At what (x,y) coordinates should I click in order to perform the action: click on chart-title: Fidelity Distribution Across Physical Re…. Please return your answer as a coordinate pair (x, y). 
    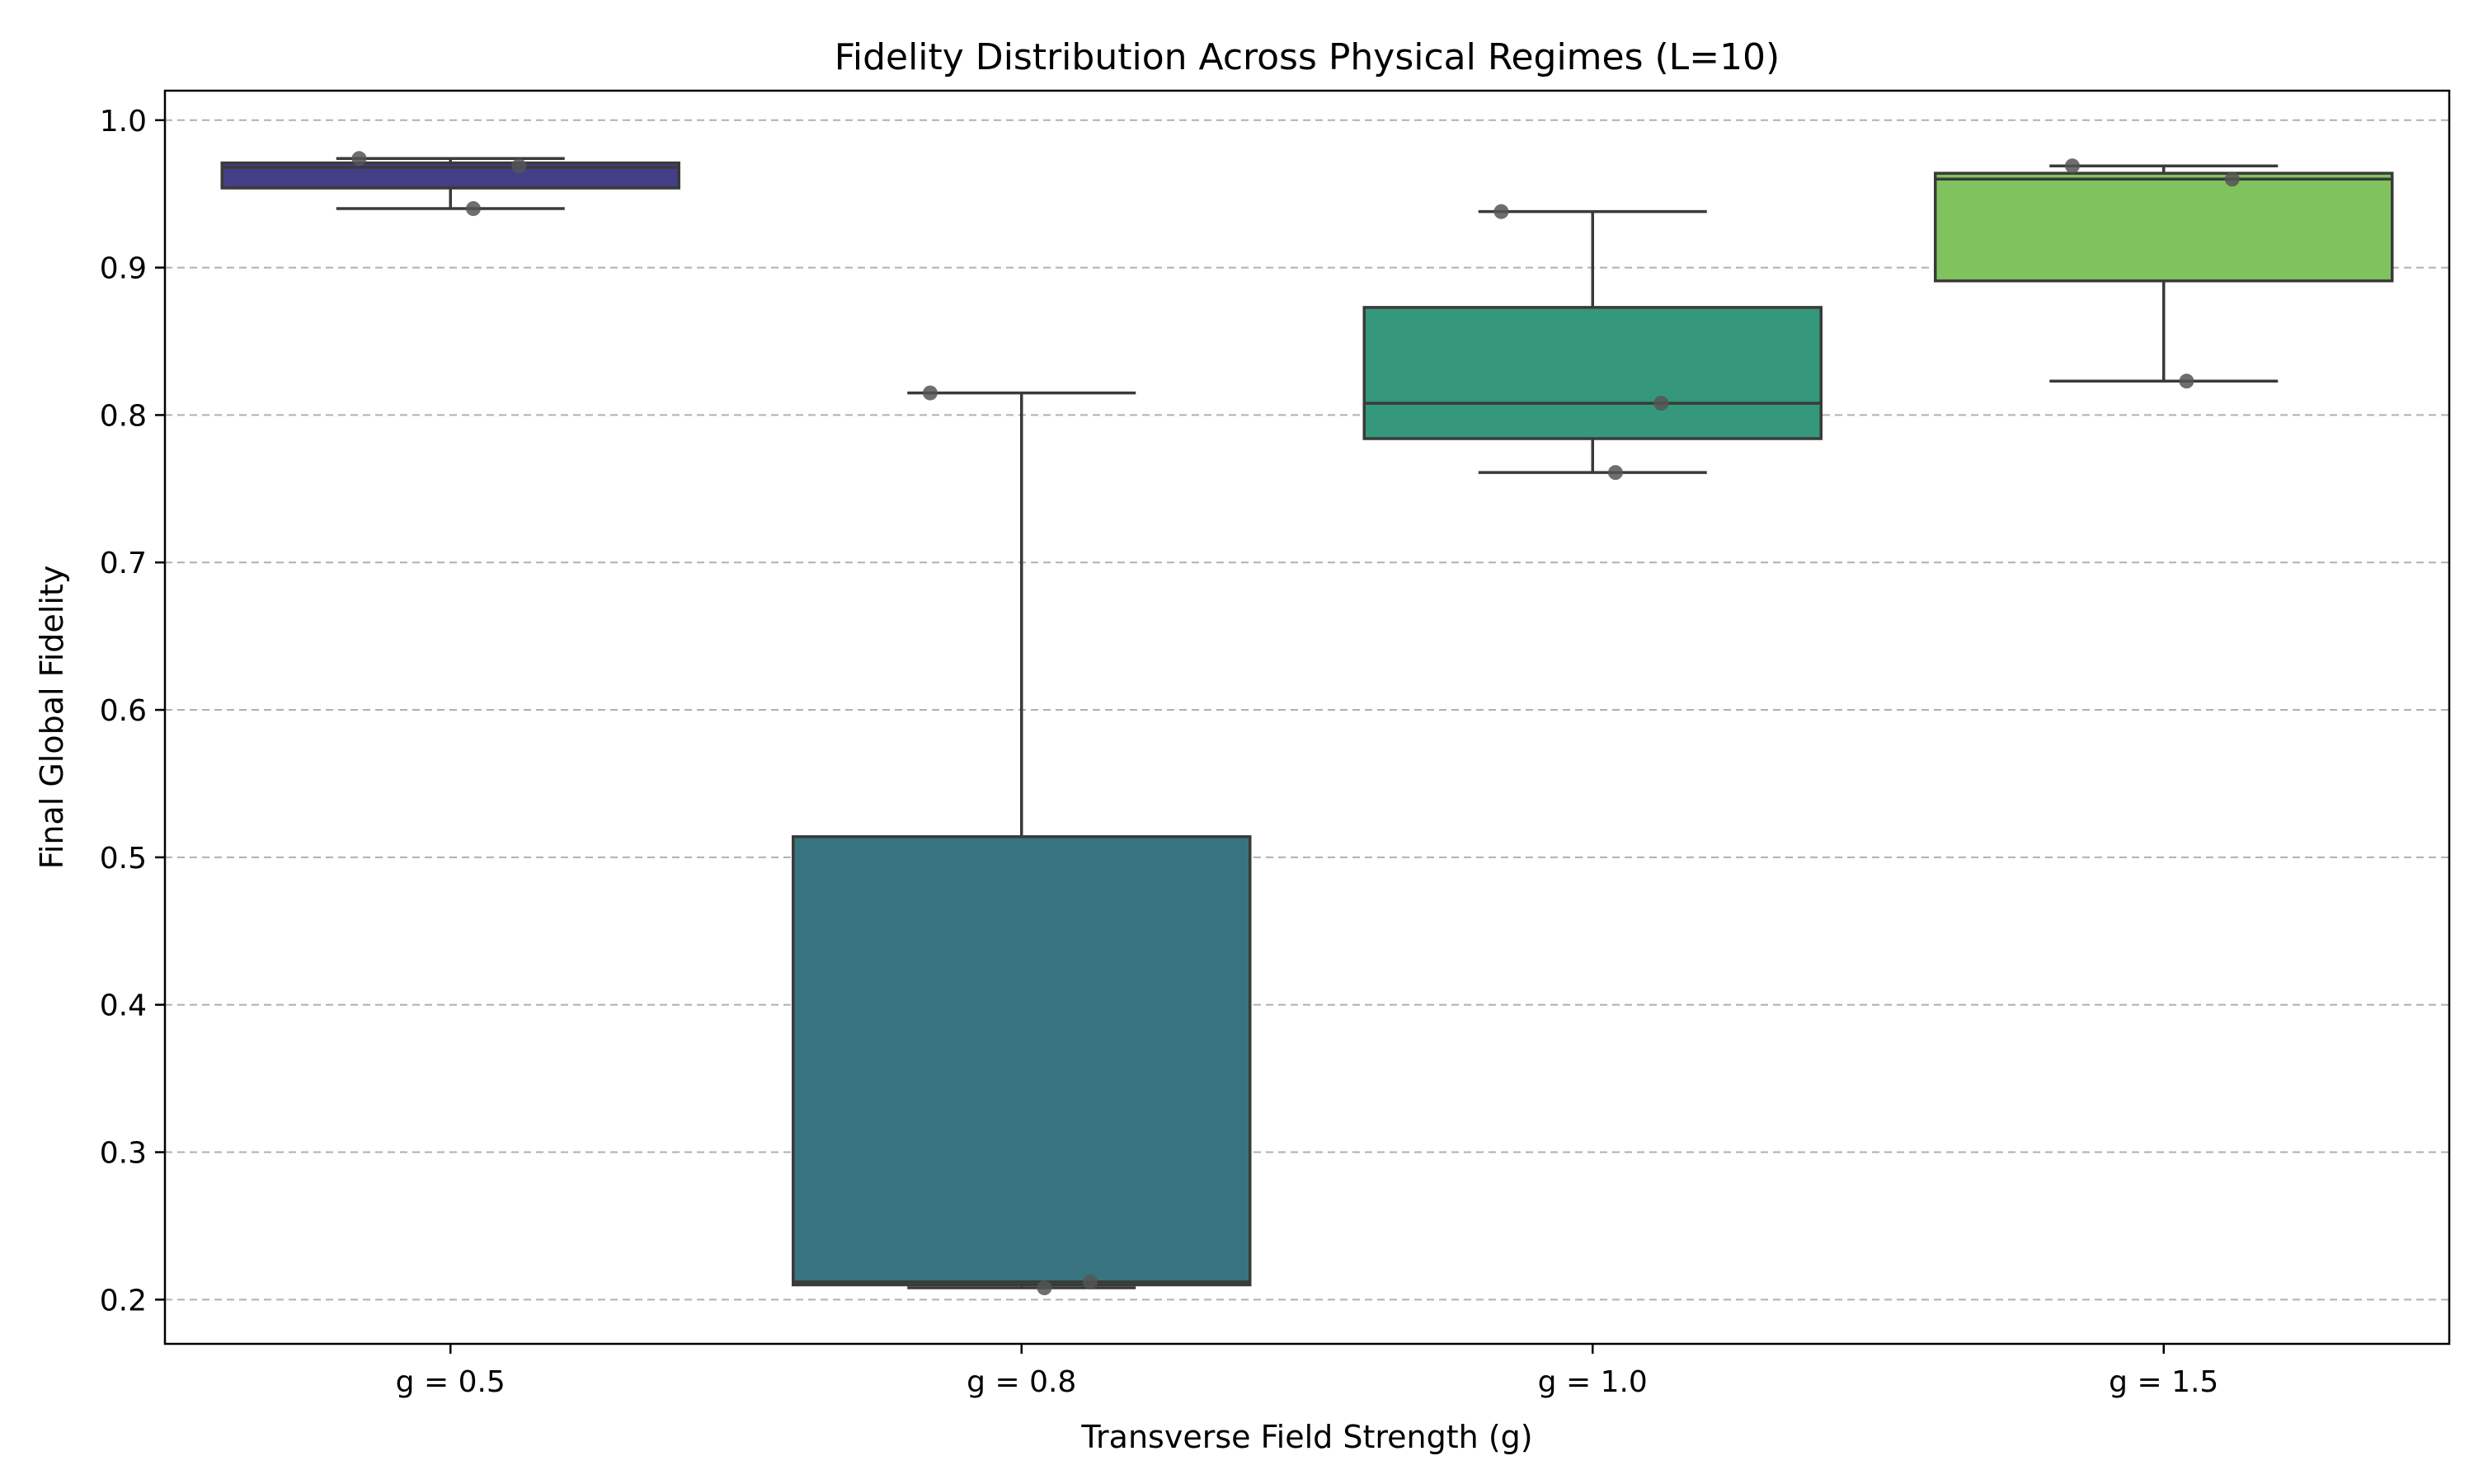
    Looking at the image, I should click on (1307, 57).